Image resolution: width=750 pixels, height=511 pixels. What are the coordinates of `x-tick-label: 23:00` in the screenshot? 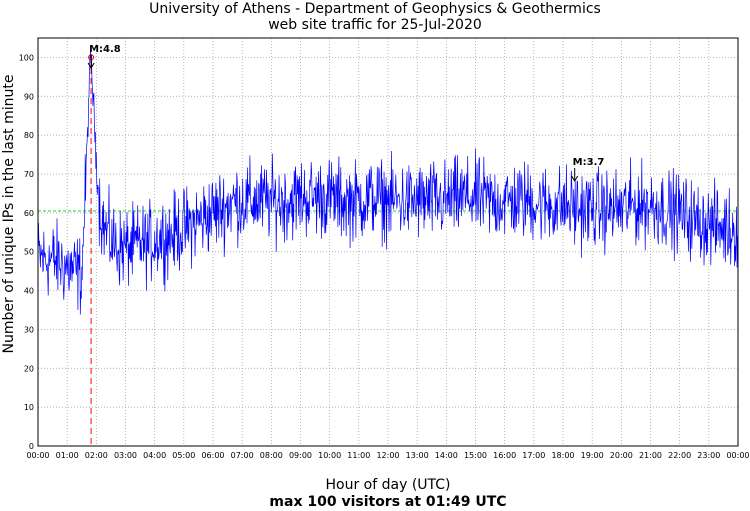 It's located at (708, 455).